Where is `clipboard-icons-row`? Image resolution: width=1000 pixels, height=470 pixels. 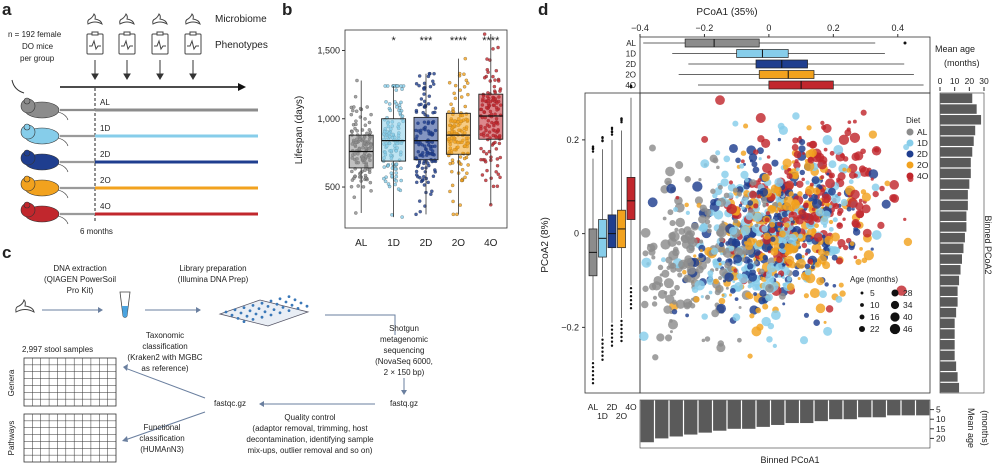 clipboard-icons-row is located at coordinates (144, 43).